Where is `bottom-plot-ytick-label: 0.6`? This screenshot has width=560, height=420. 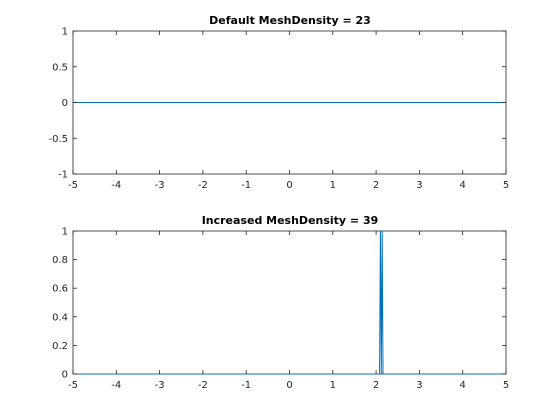 bottom-plot-ytick-label: 0.6 is located at coordinates (60, 289).